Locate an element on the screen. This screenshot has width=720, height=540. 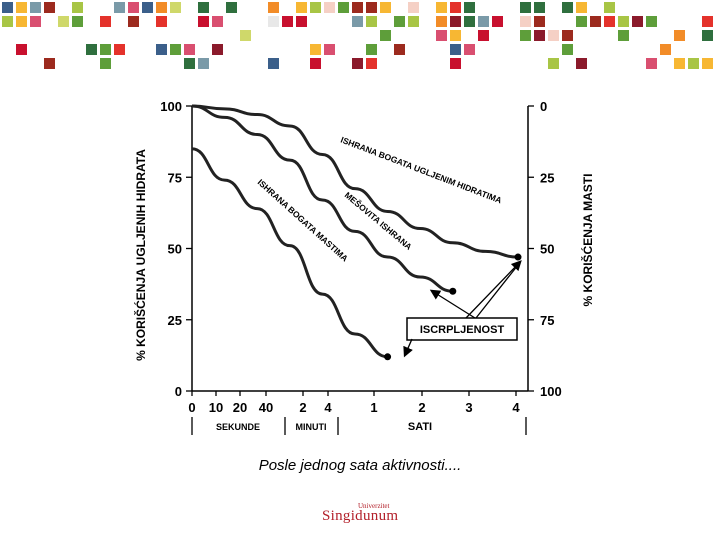
y-tick-label-left: 100 is located at coordinates (171, 106).